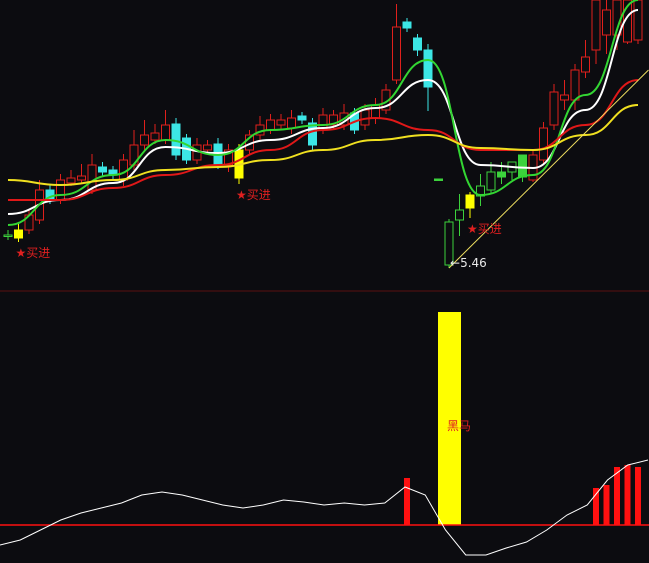 This screenshot has width=649, height=563. I want to click on signal-bar, so click(449, 418).